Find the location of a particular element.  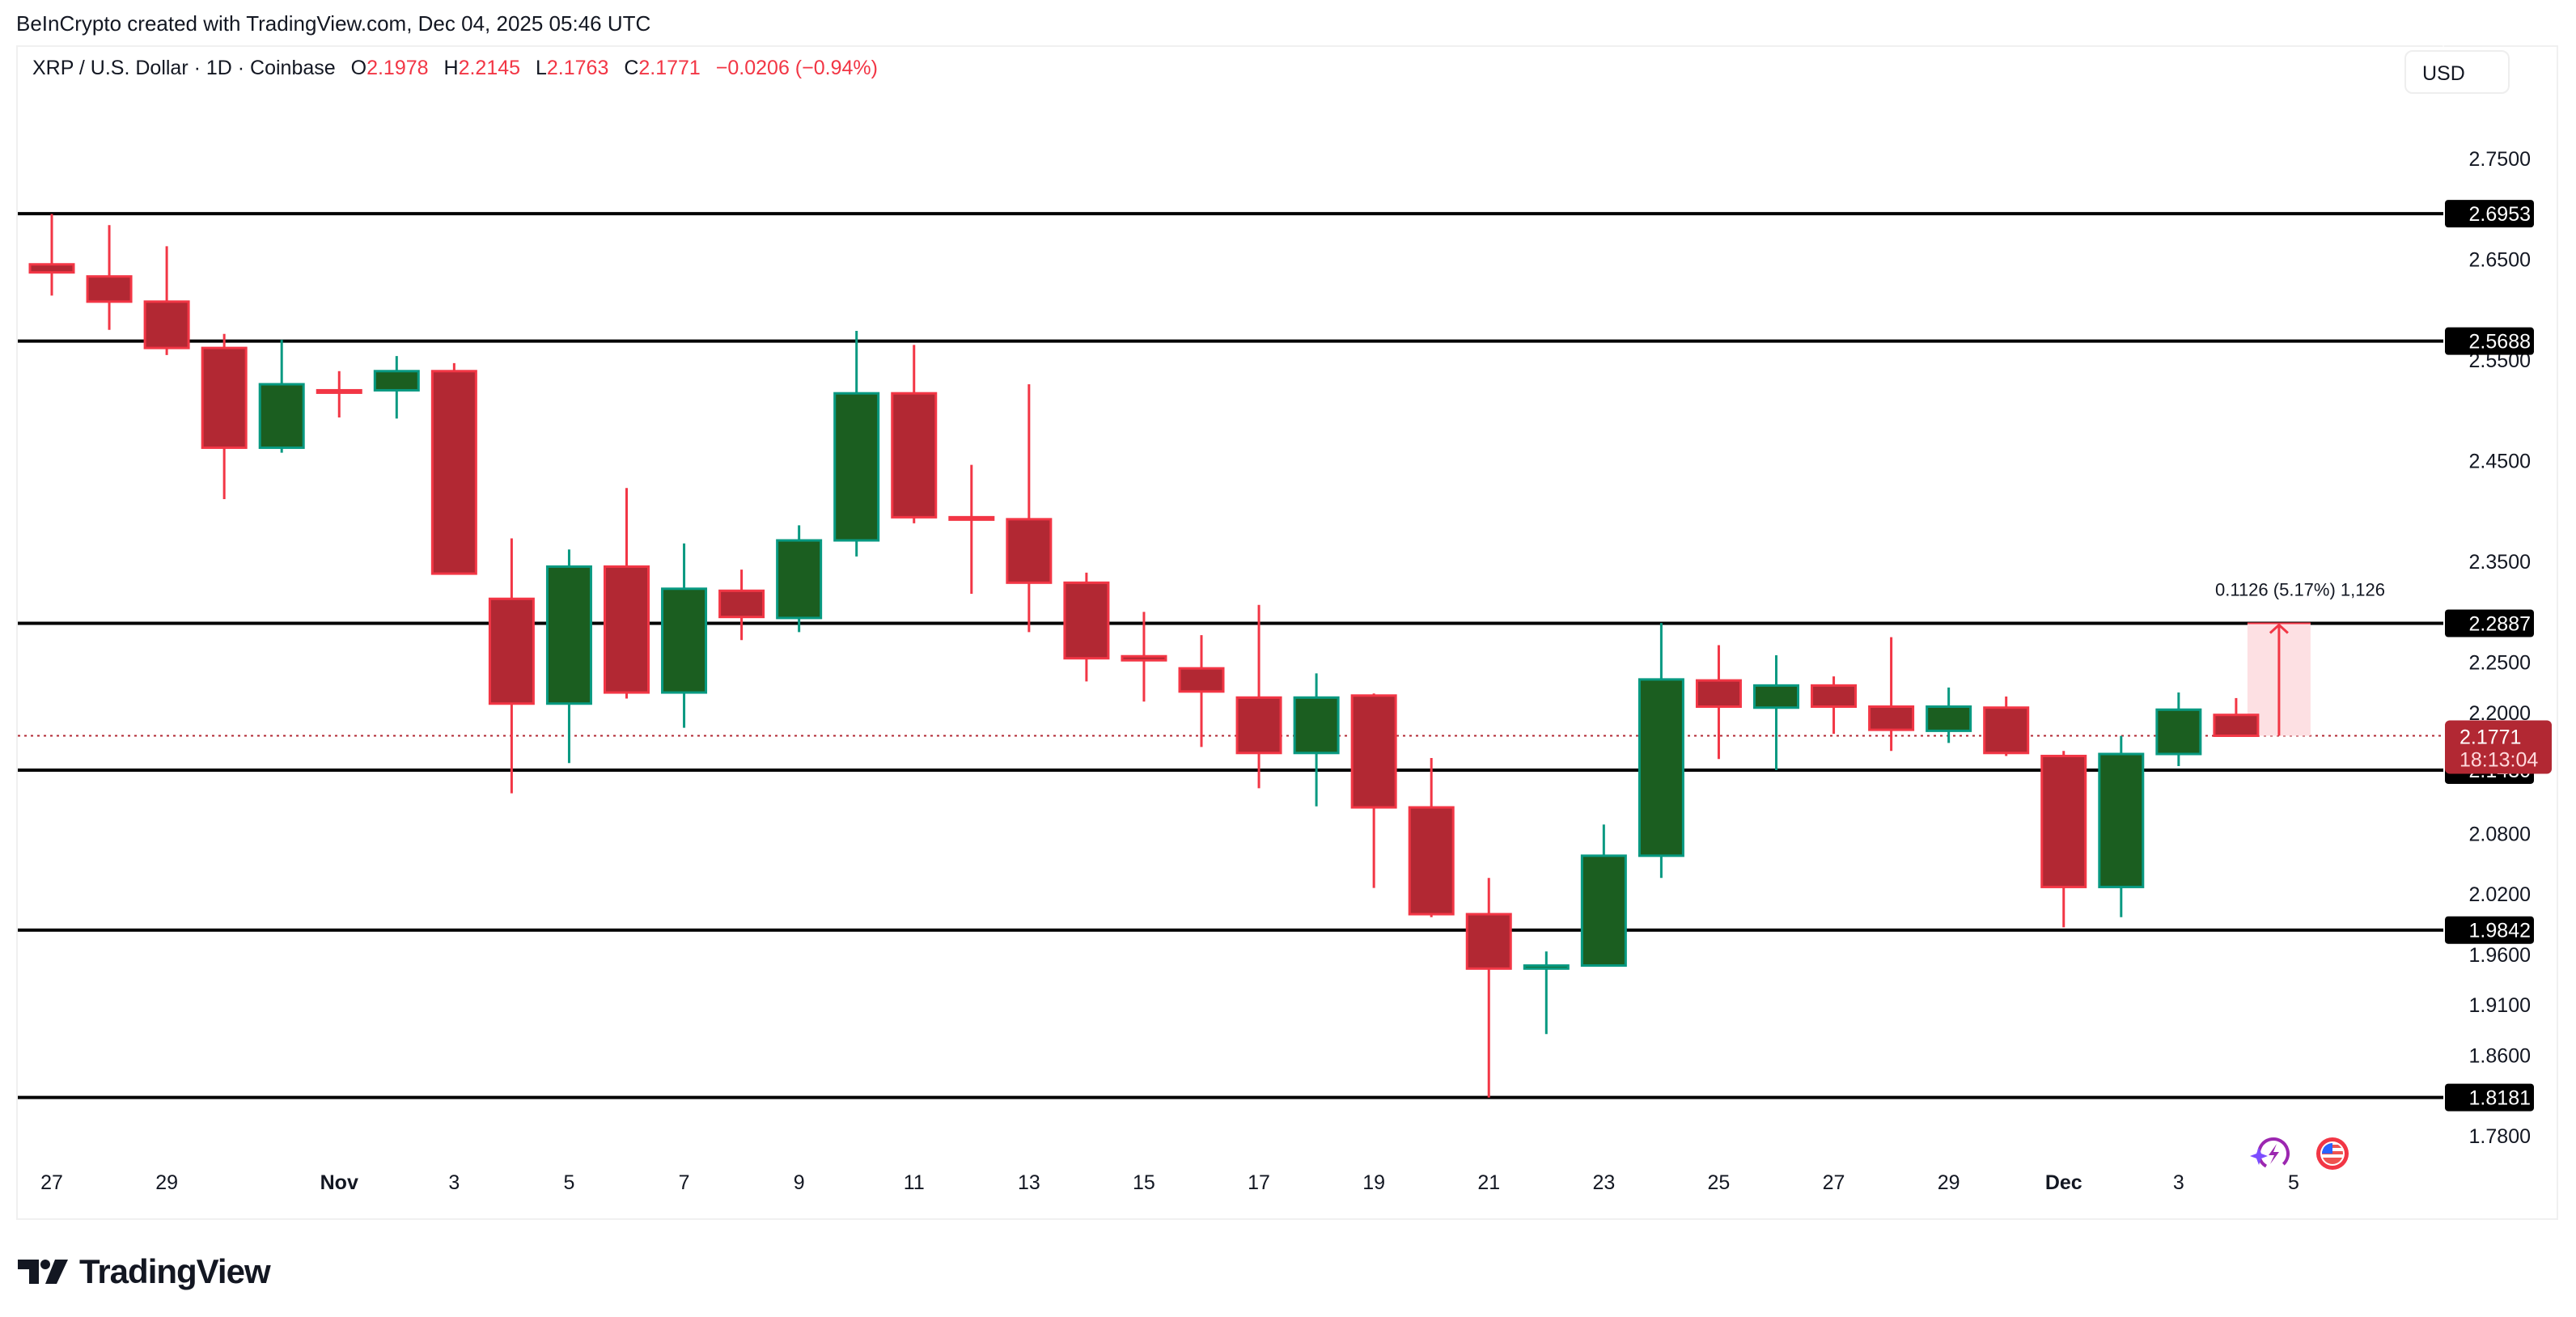

level-price-tag-label: 2.2887 is located at coordinates (2500, 624).